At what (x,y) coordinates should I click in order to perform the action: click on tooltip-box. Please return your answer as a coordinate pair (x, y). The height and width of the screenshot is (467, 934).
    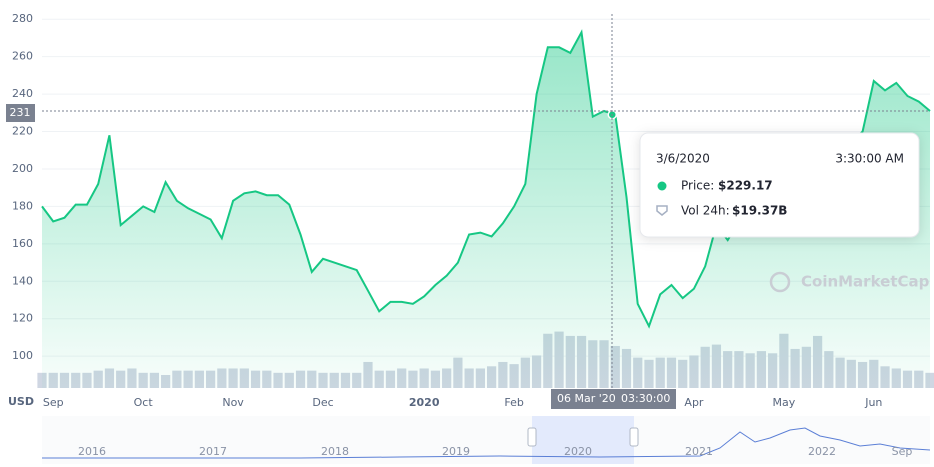
    Looking at the image, I should click on (779, 185).